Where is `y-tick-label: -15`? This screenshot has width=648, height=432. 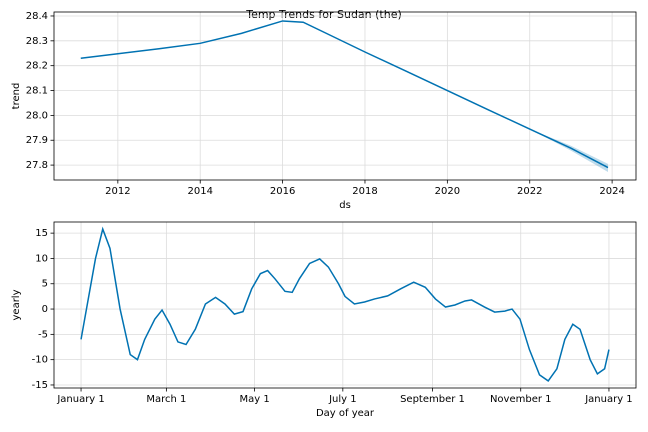
y-tick-label: -15 is located at coordinates (40, 385).